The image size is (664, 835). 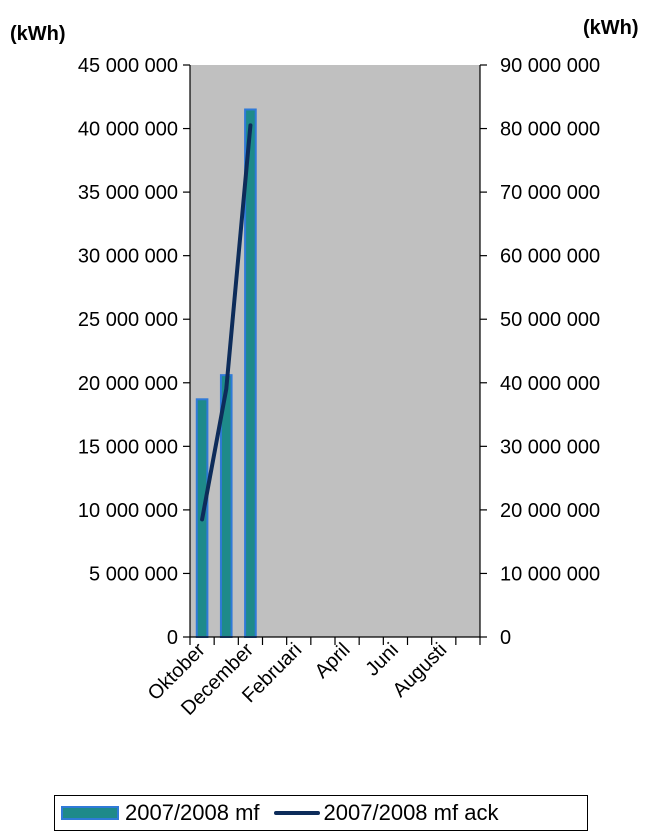 I want to click on bar-december, so click(x=250, y=373).